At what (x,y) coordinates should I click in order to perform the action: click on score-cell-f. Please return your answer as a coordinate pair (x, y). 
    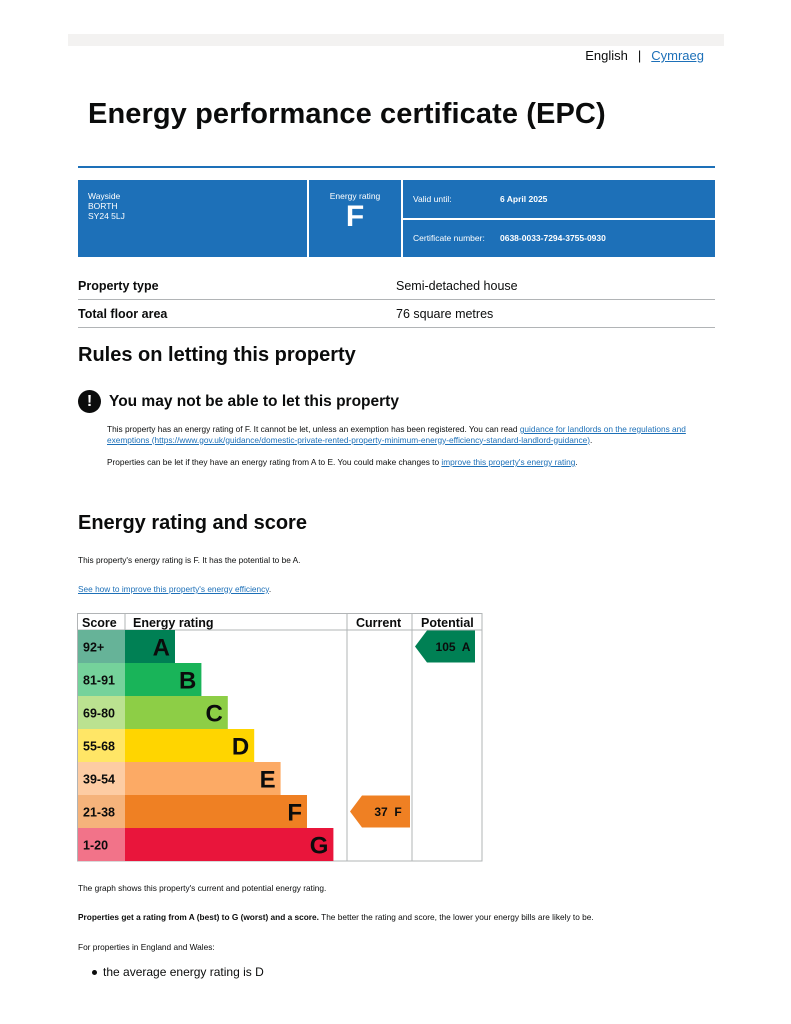
    Looking at the image, I should click on (101, 811).